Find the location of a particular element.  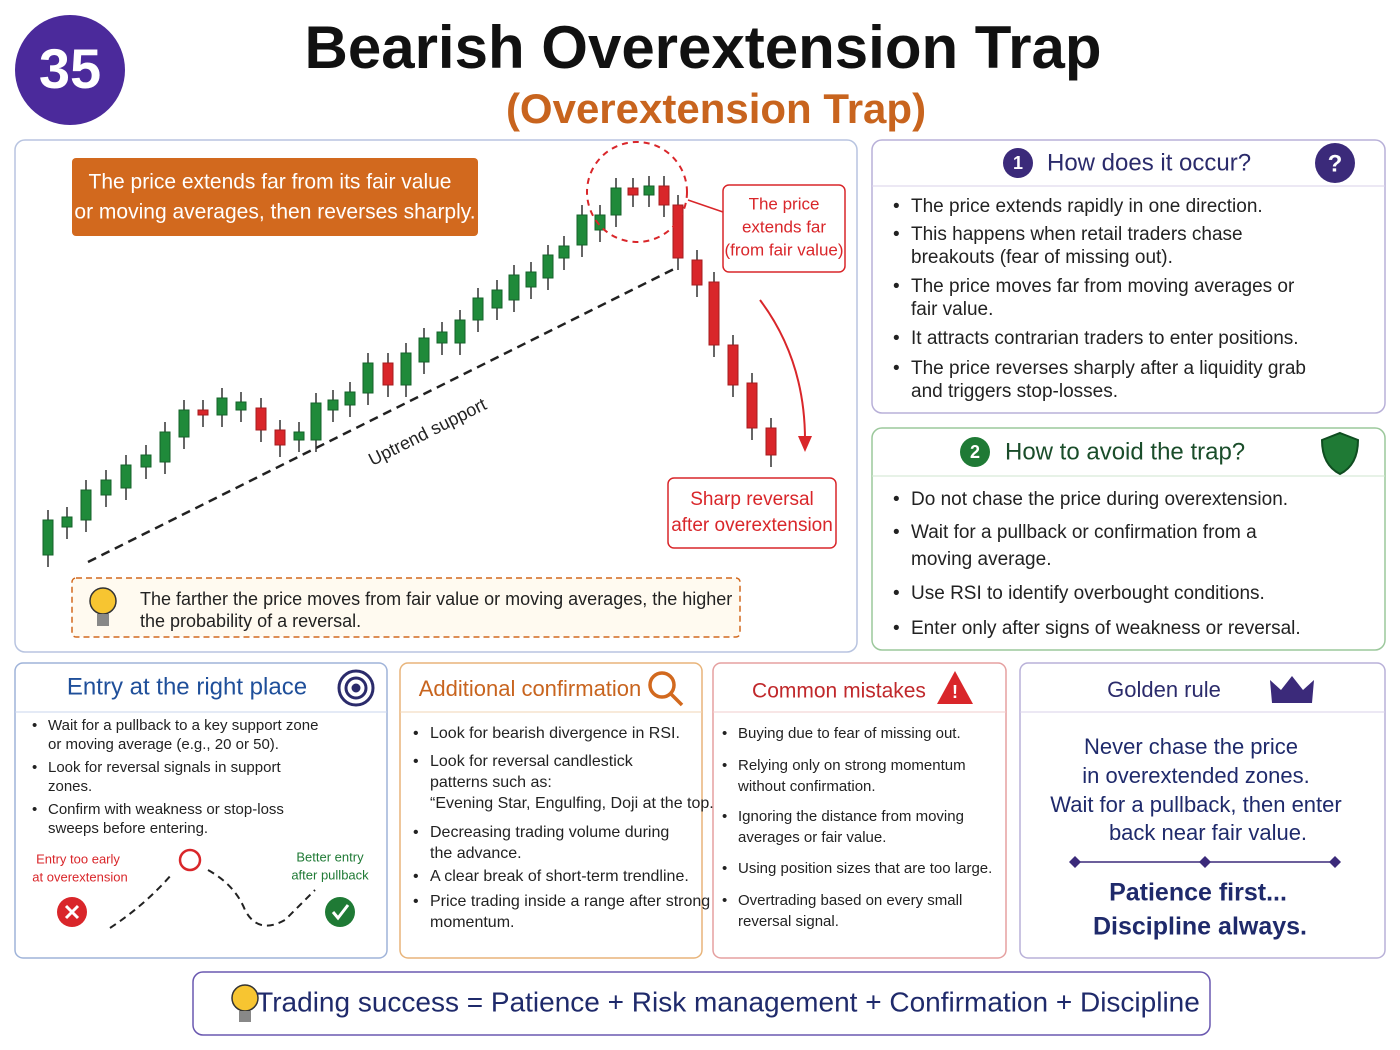

crown-icon is located at coordinates (1292, 689).